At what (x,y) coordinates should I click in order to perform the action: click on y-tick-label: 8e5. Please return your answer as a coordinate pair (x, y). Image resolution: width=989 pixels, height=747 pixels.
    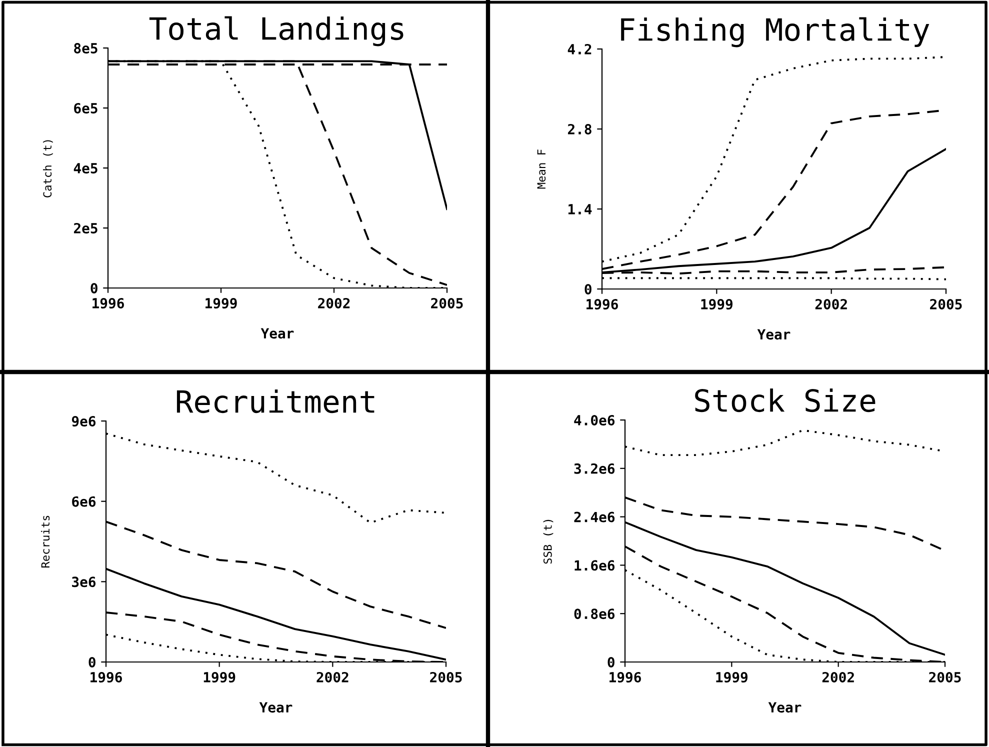
    Looking at the image, I should click on (86, 48).